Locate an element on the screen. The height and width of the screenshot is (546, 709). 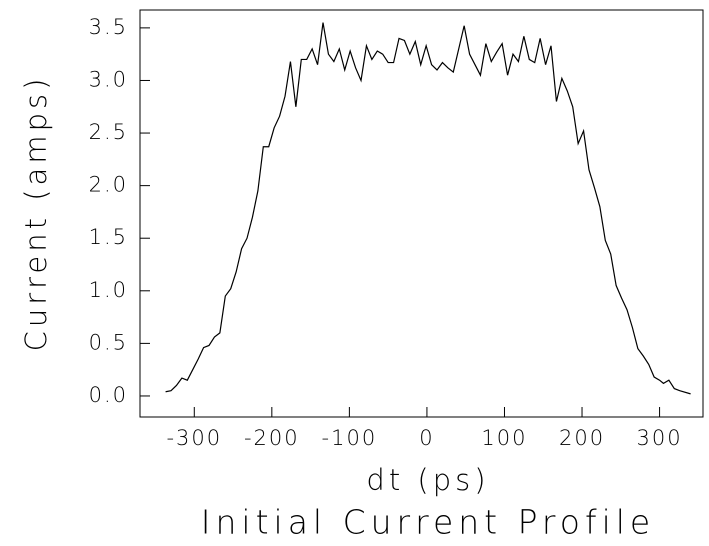
y-tick-label: 0.0 is located at coordinates (108, 395).